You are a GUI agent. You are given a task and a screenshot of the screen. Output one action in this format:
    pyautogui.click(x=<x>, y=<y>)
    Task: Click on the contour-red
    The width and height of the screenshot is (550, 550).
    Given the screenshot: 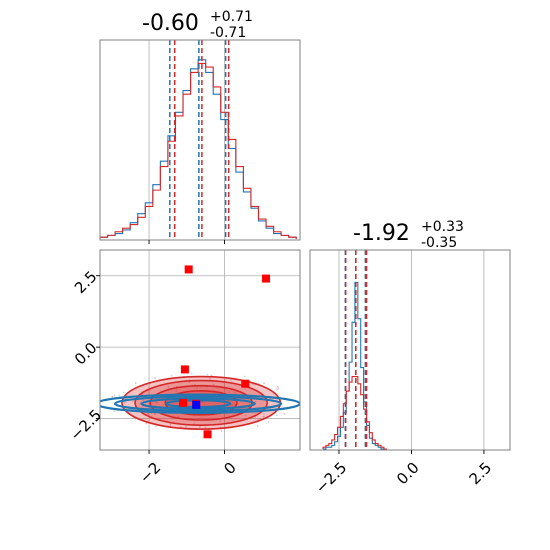 What is the action you would take?
    pyautogui.click(x=201, y=402)
    